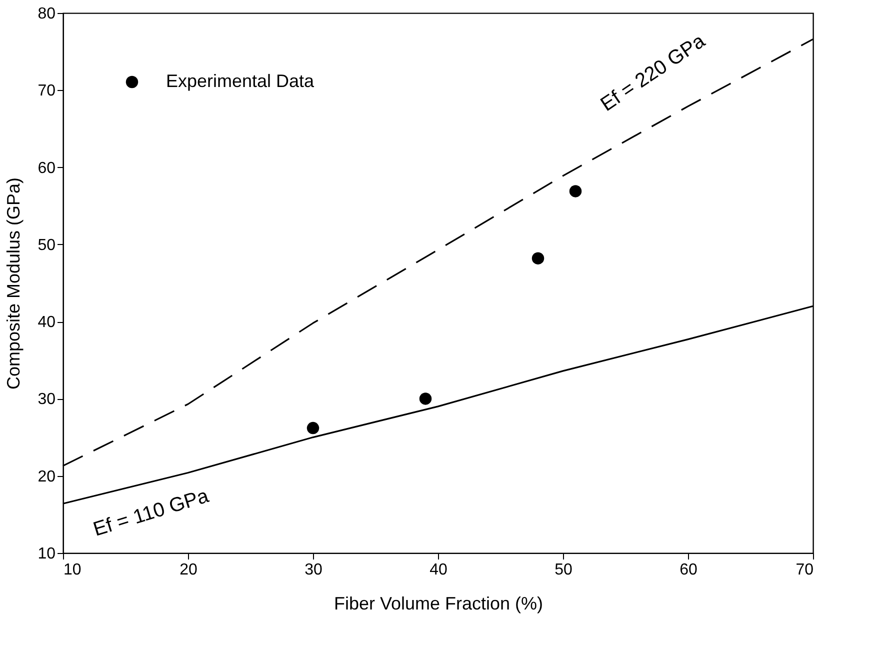  I want to click on y-tick-label: 50, so click(47, 245).